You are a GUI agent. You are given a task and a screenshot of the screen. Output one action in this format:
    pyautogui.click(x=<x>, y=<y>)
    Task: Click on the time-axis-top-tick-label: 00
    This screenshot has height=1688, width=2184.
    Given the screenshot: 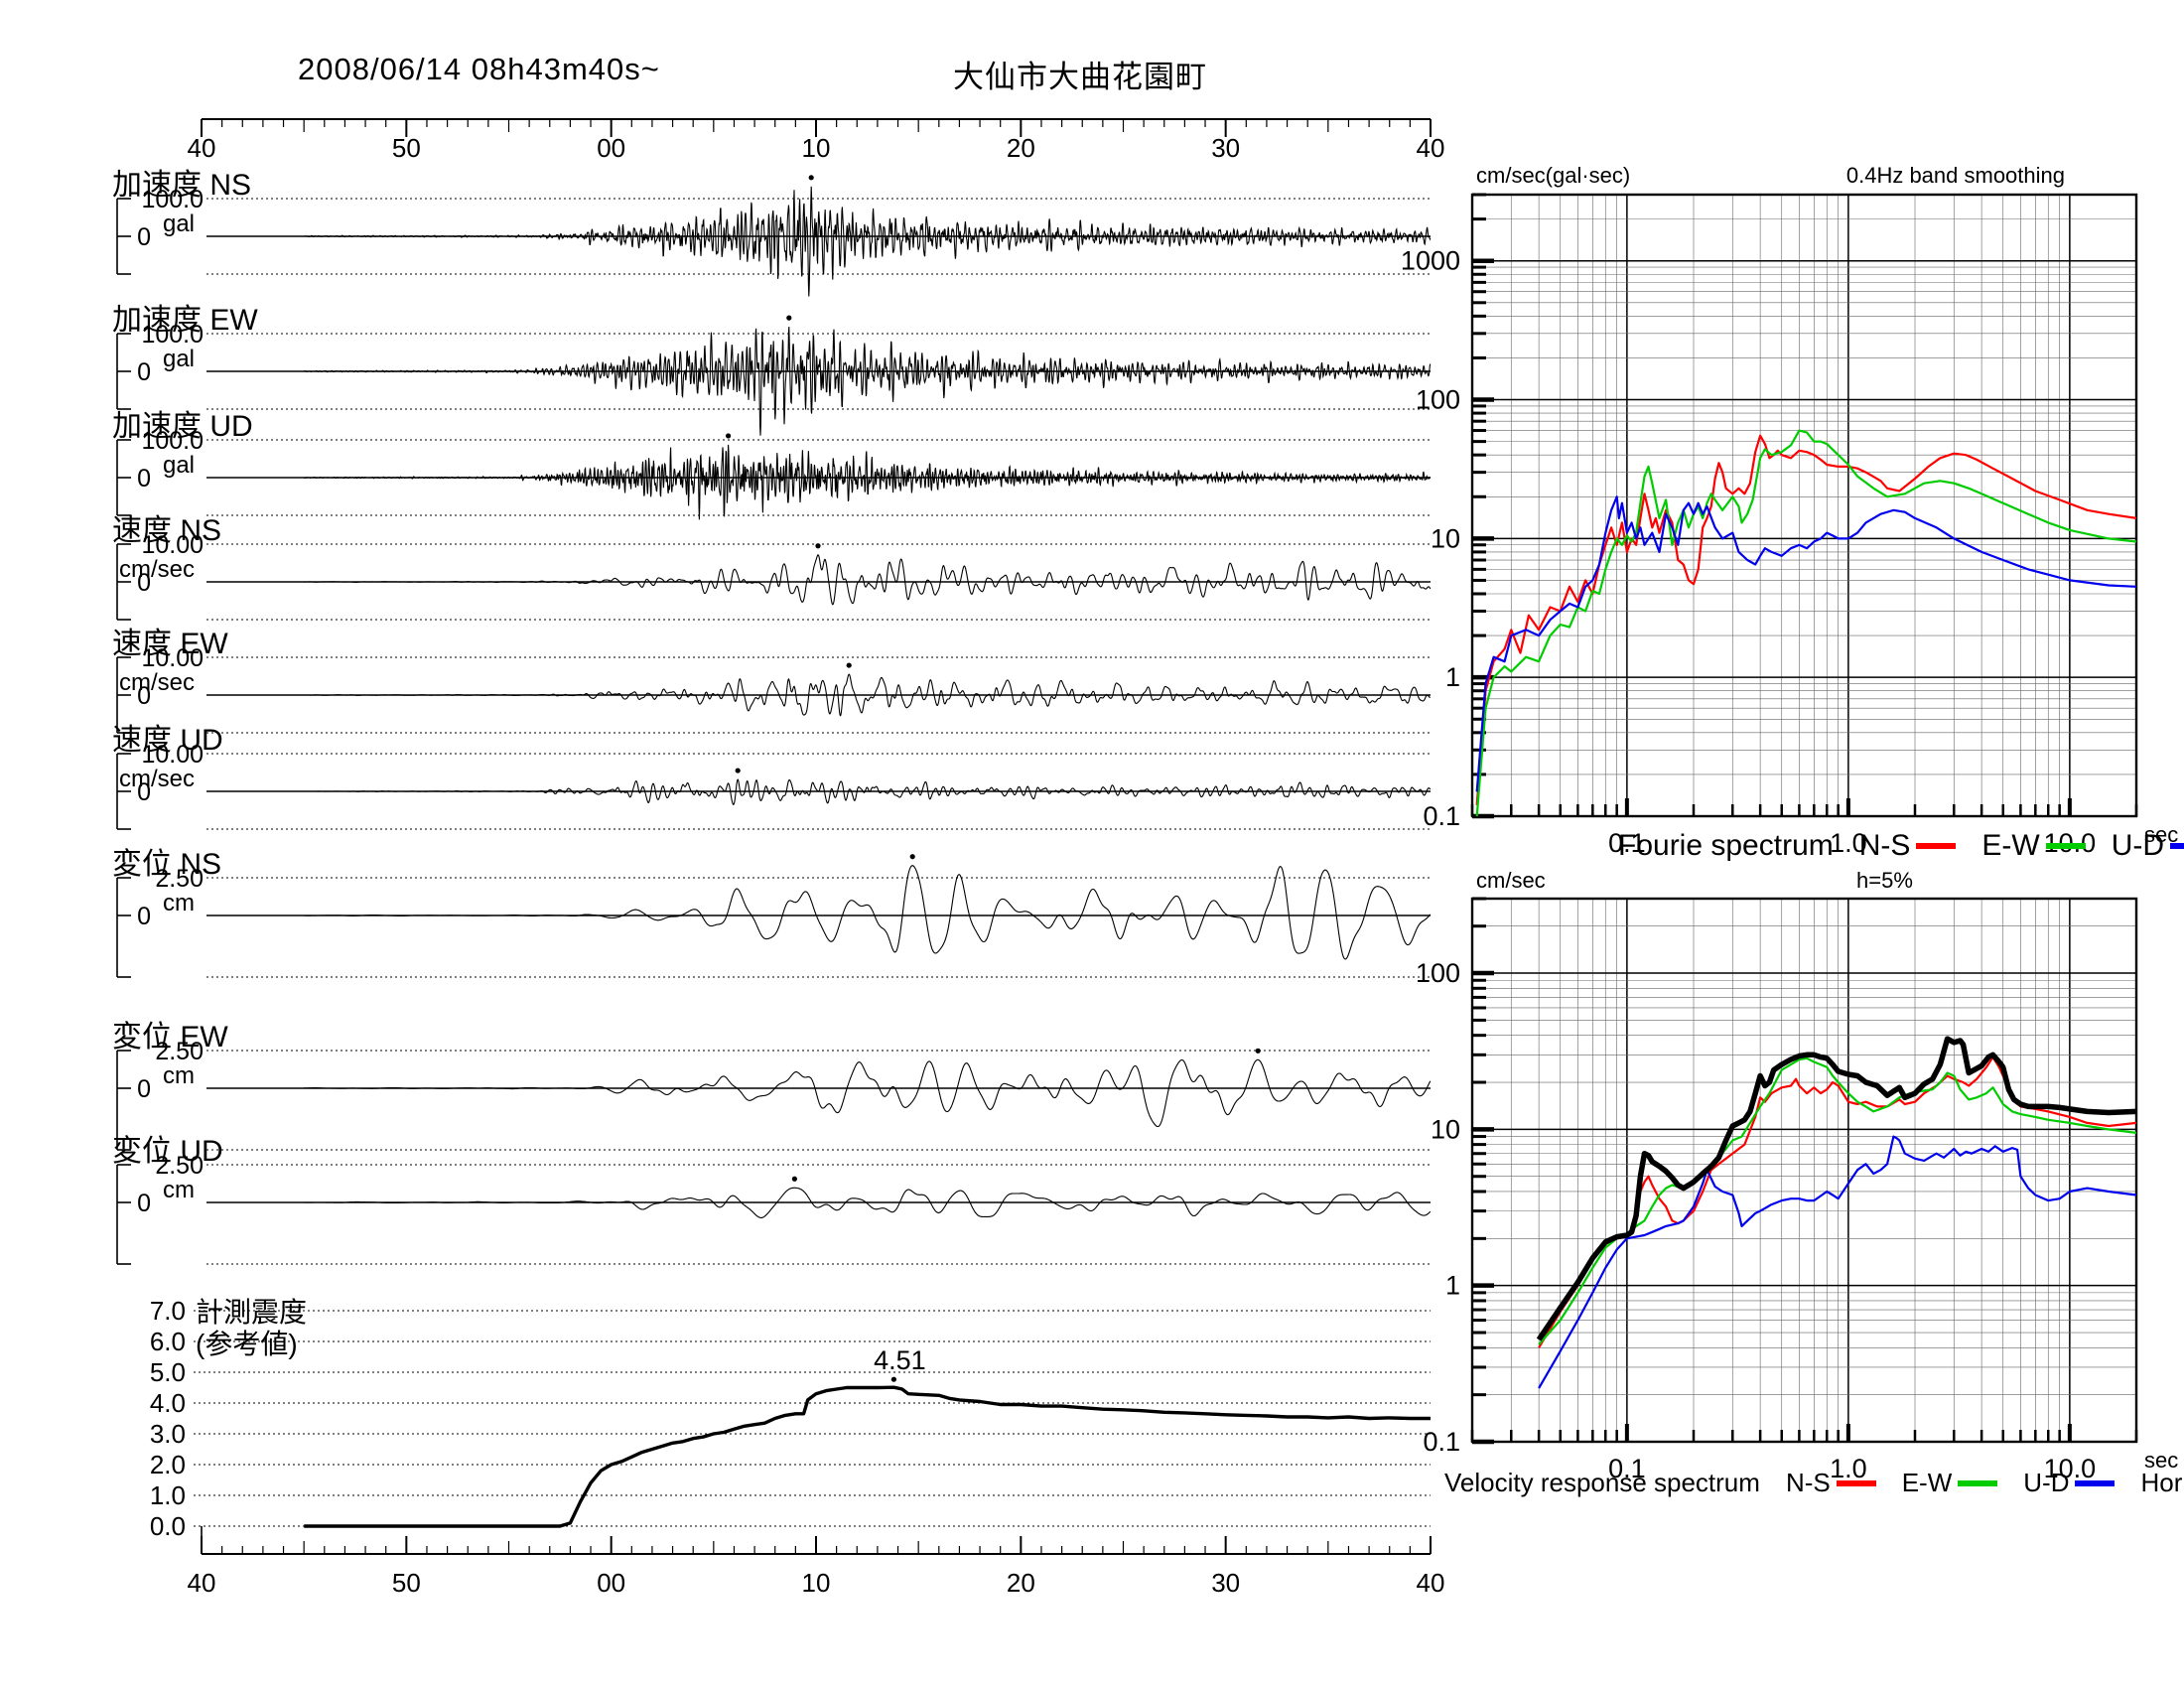 What is the action you would take?
    pyautogui.click(x=611, y=148)
    